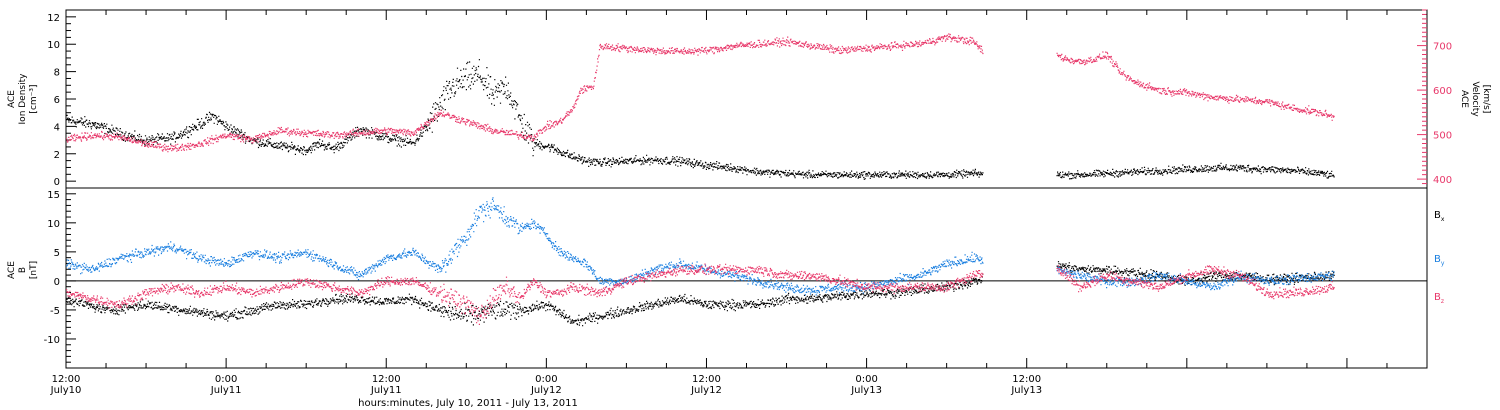 This screenshot has height=410, width=1500. Describe the element at coordinates (12, 270) in the screenshot. I see `b-axis-title: ACE` at that location.